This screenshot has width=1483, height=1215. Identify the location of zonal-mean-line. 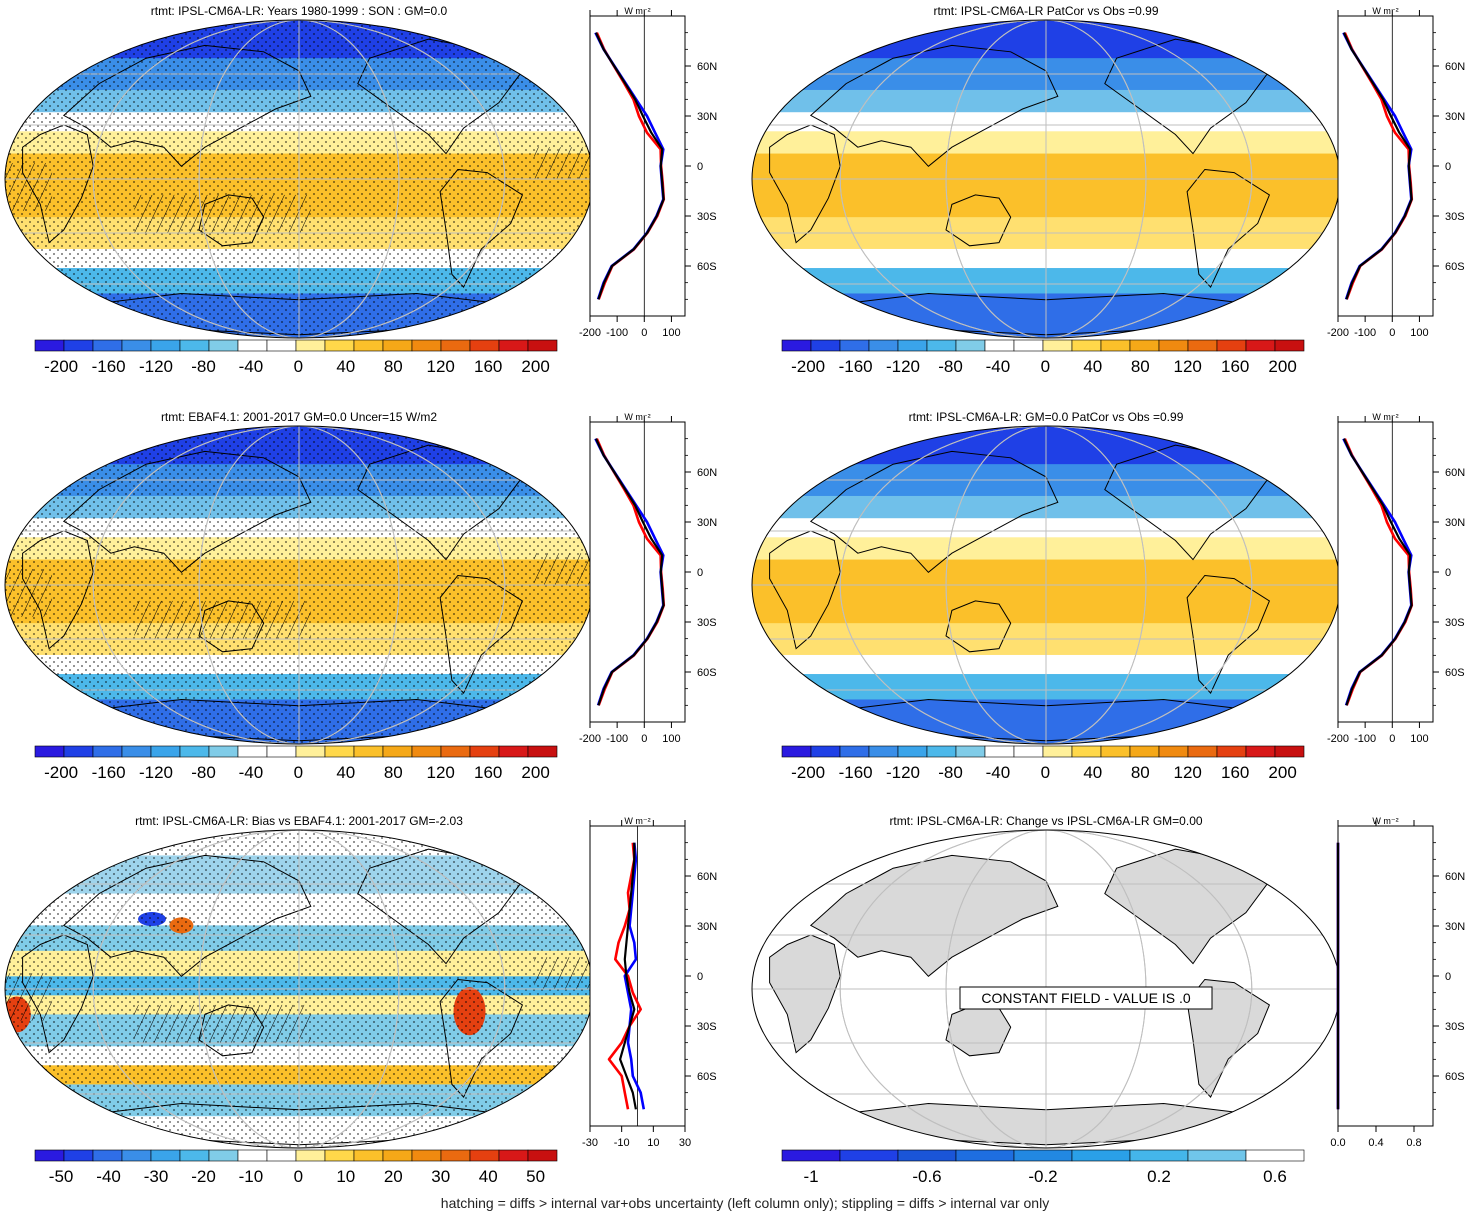
(1377, 166).